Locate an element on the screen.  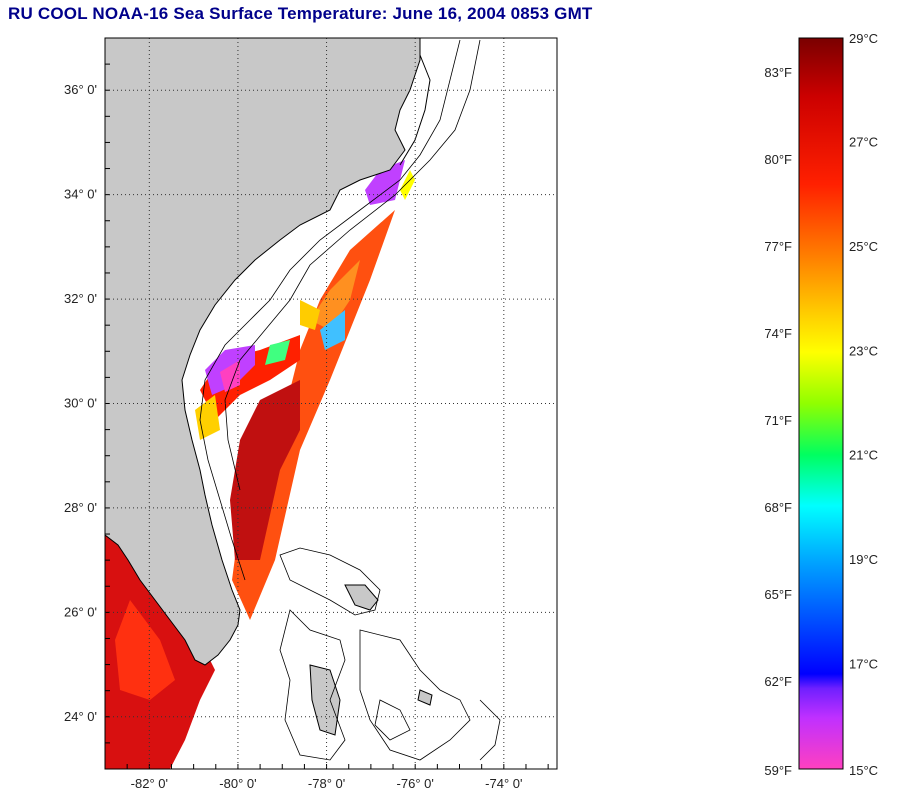
lon-tick-label: -82° 0' is located at coordinates (149, 783).